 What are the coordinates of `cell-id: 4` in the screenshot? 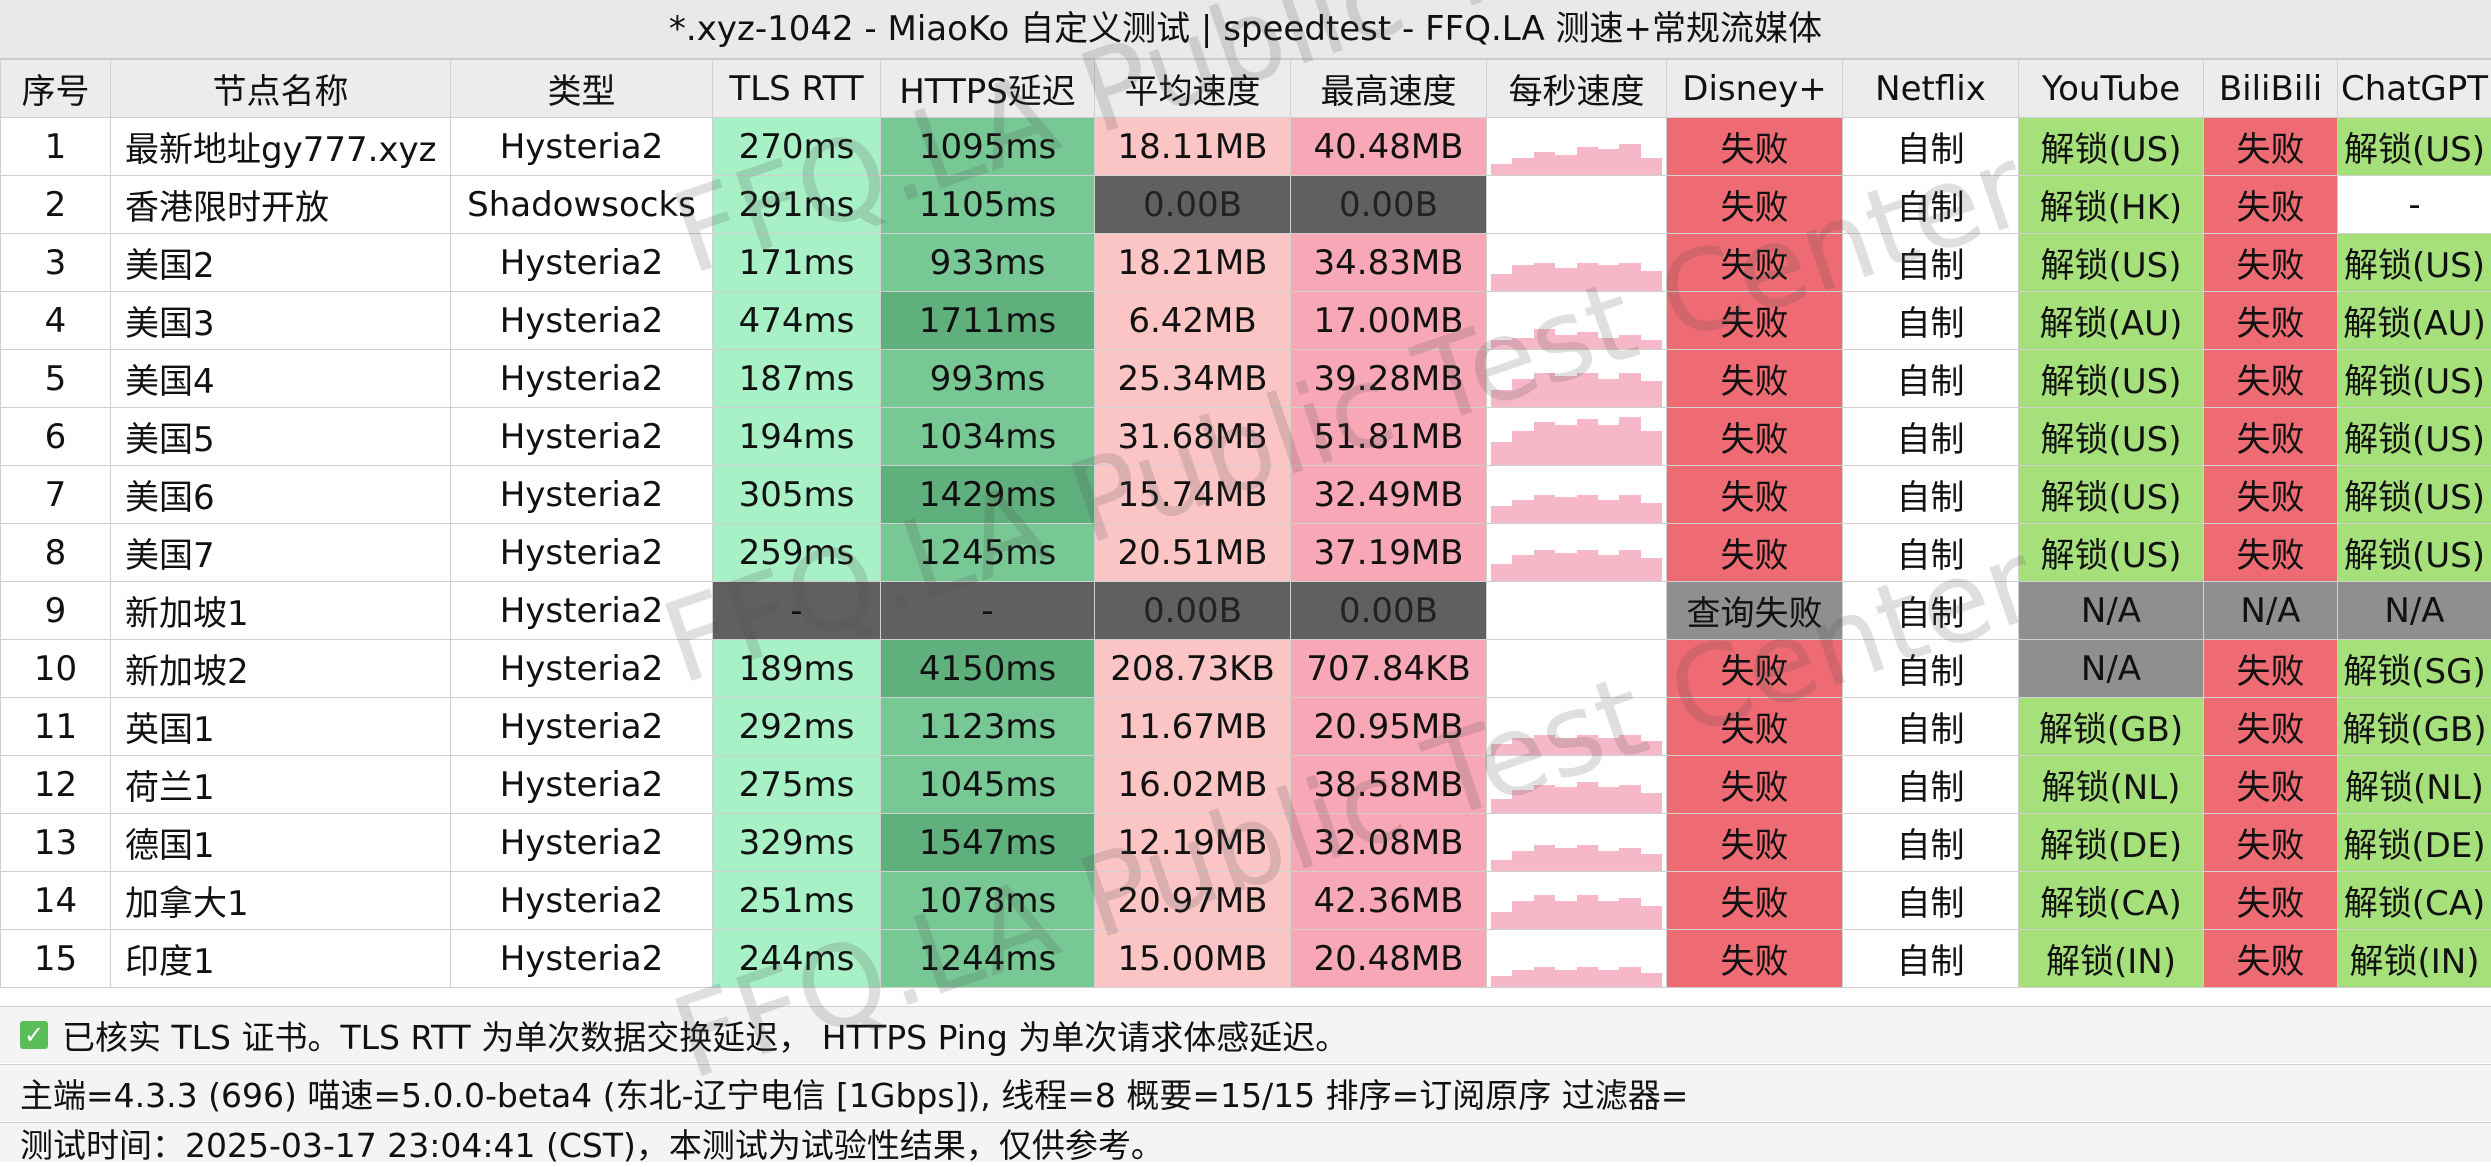 It's located at (56, 321).